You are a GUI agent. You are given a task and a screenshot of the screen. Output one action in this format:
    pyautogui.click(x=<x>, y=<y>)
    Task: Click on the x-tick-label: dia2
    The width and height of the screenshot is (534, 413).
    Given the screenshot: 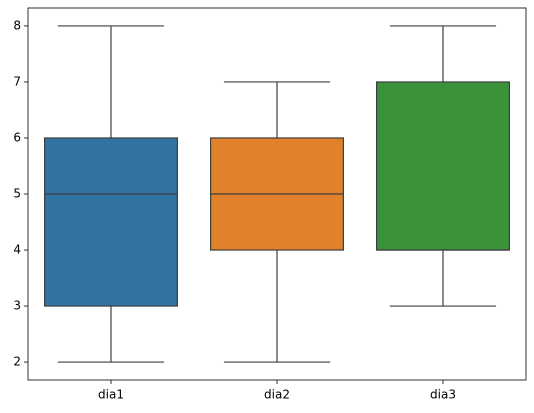 What is the action you would take?
    pyautogui.click(x=277, y=395)
    